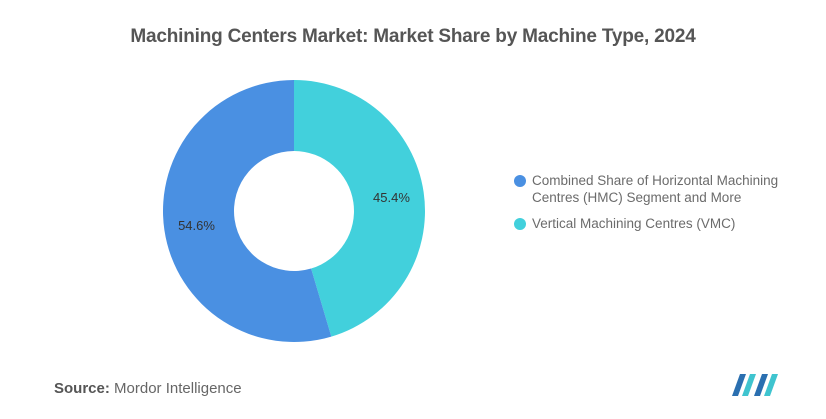 The image size is (826, 419). I want to click on source-note: Source: Mordor Intelligence, so click(148, 388).